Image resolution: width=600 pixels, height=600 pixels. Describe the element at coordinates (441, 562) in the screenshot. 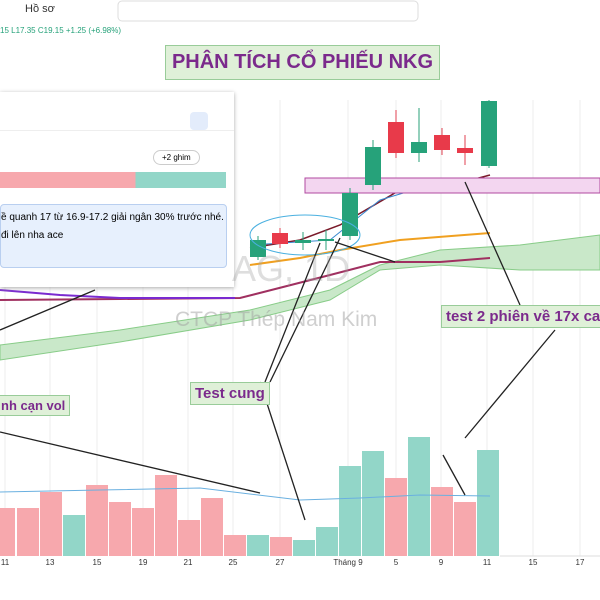

I see `x-tick-label: 9` at that location.